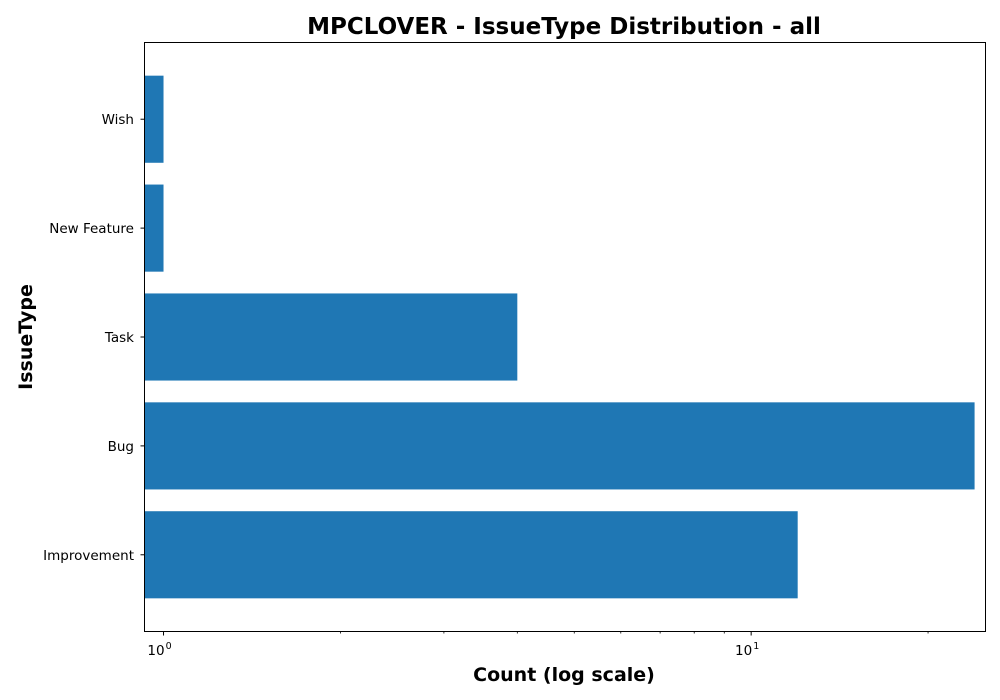  Describe the element at coordinates (118, 120) in the screenshot. I see `y-tick-label-wish: Wish` at that location.